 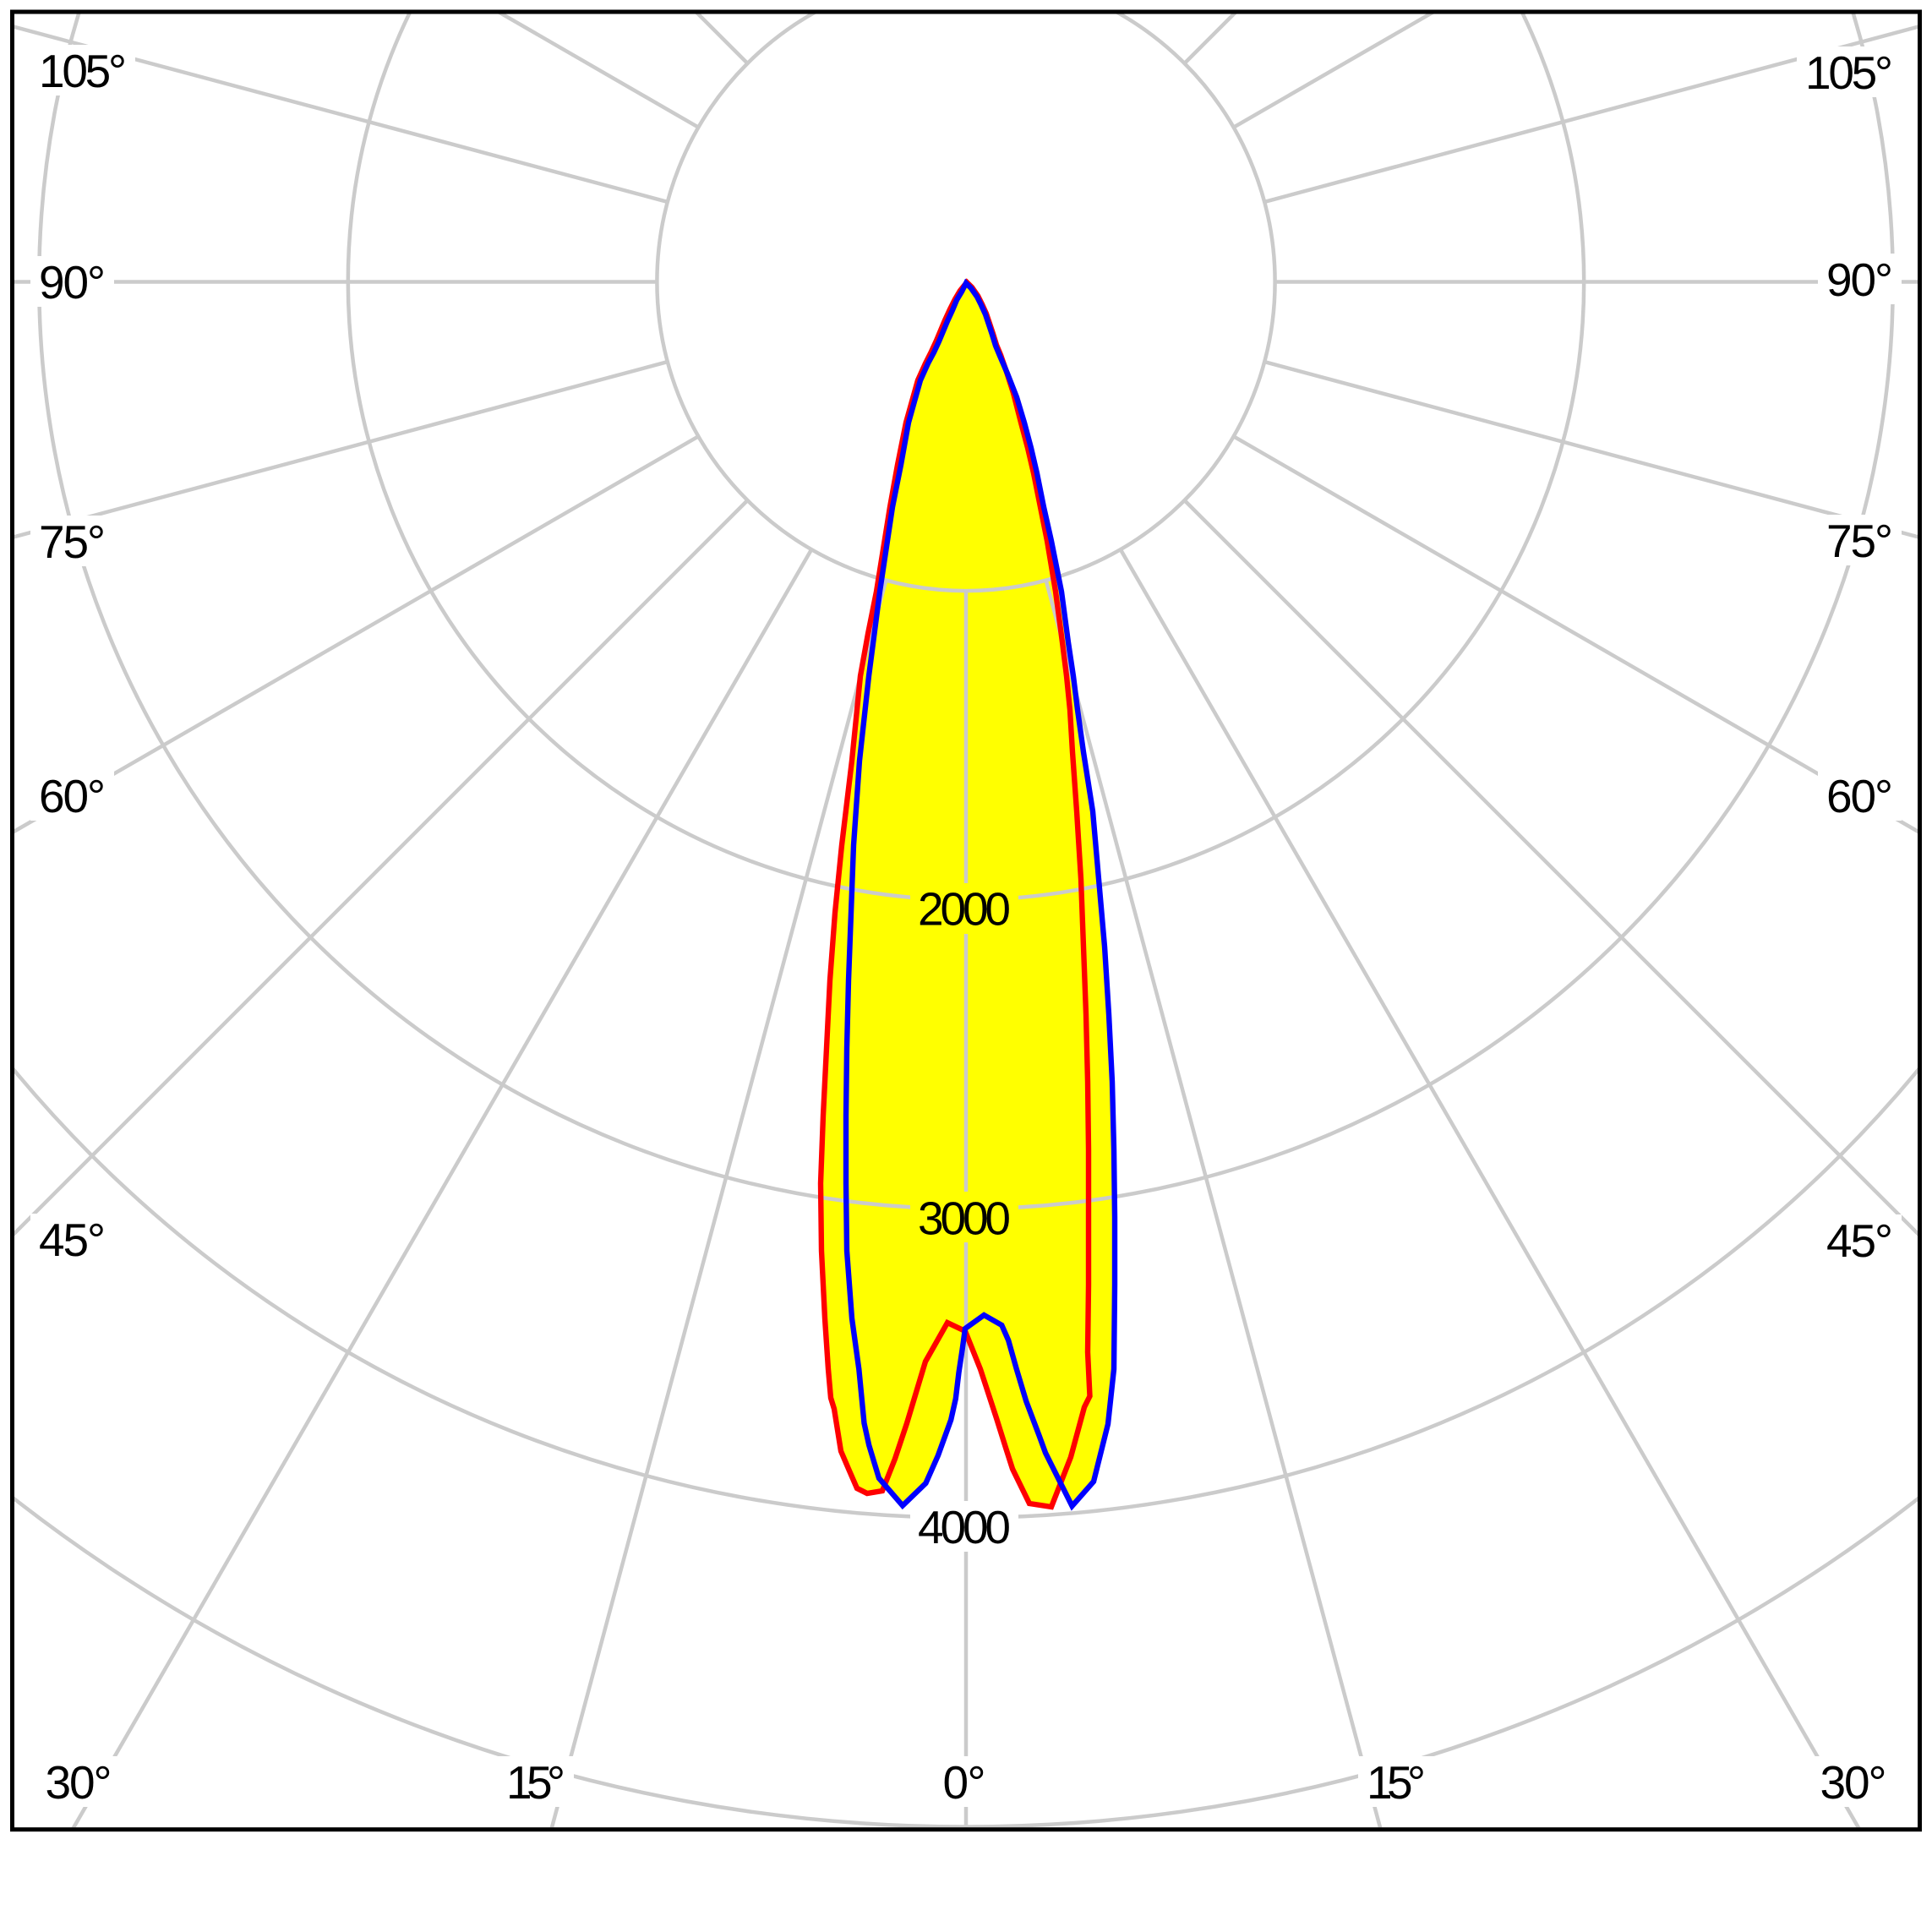 I want to click on svg-text: 0°, so click(x=964, y=1782).